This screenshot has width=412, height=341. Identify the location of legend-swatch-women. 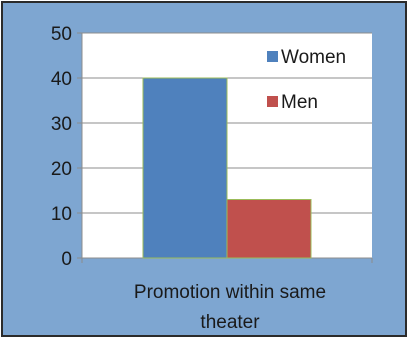
(272, 56).